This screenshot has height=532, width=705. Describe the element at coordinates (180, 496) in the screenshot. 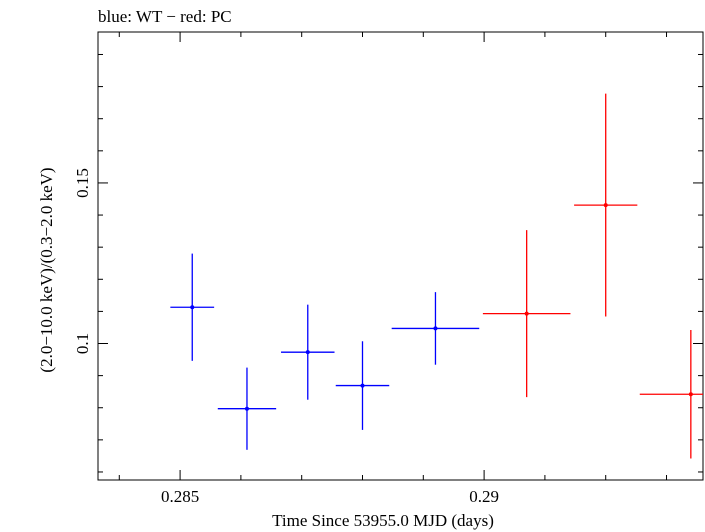

I see `x-tick-label: 0.285` at that location.